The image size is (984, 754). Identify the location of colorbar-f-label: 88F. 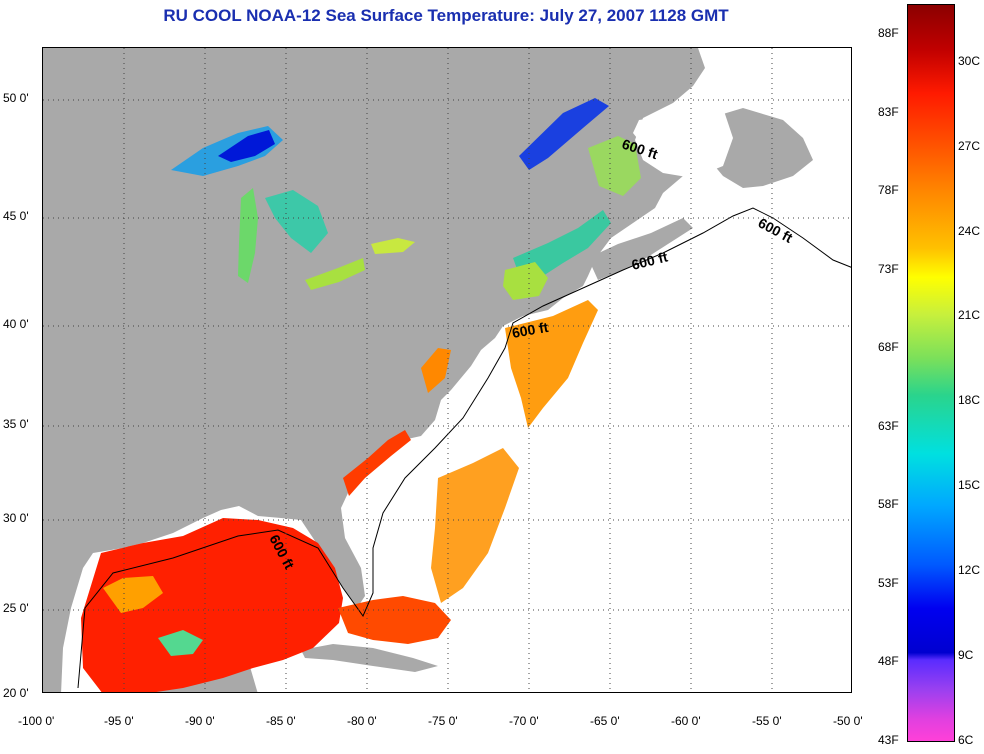
(888, 33).